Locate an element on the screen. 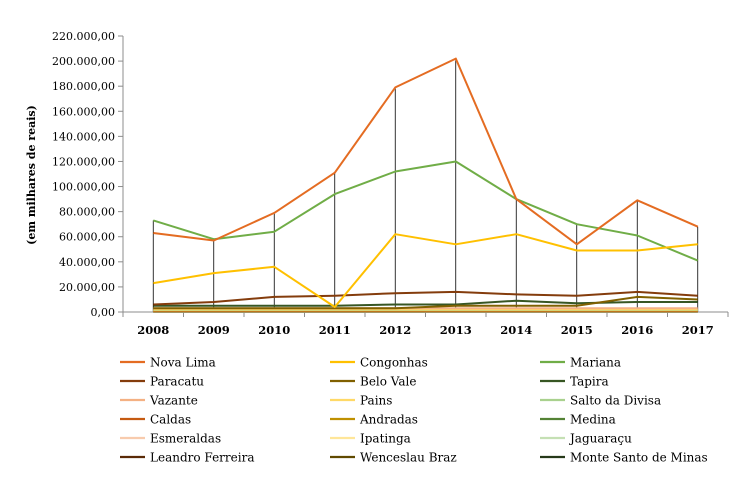 This screenshot has width=750, height=491. series-line-congonhas is located at coordinates (425, 270).